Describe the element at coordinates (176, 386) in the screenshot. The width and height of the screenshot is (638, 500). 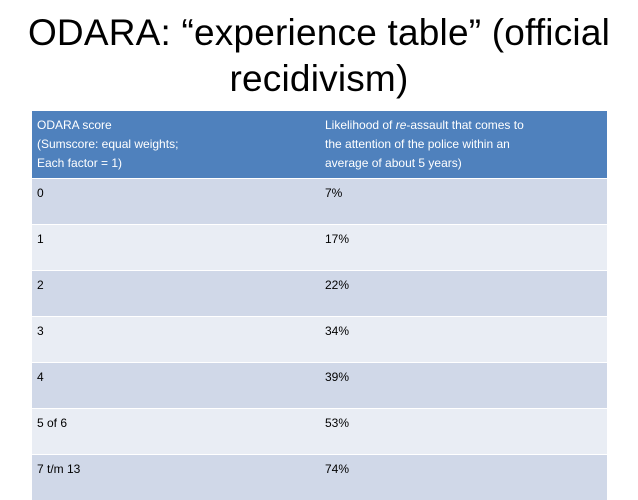
I see `cell-score: 4` at that location.